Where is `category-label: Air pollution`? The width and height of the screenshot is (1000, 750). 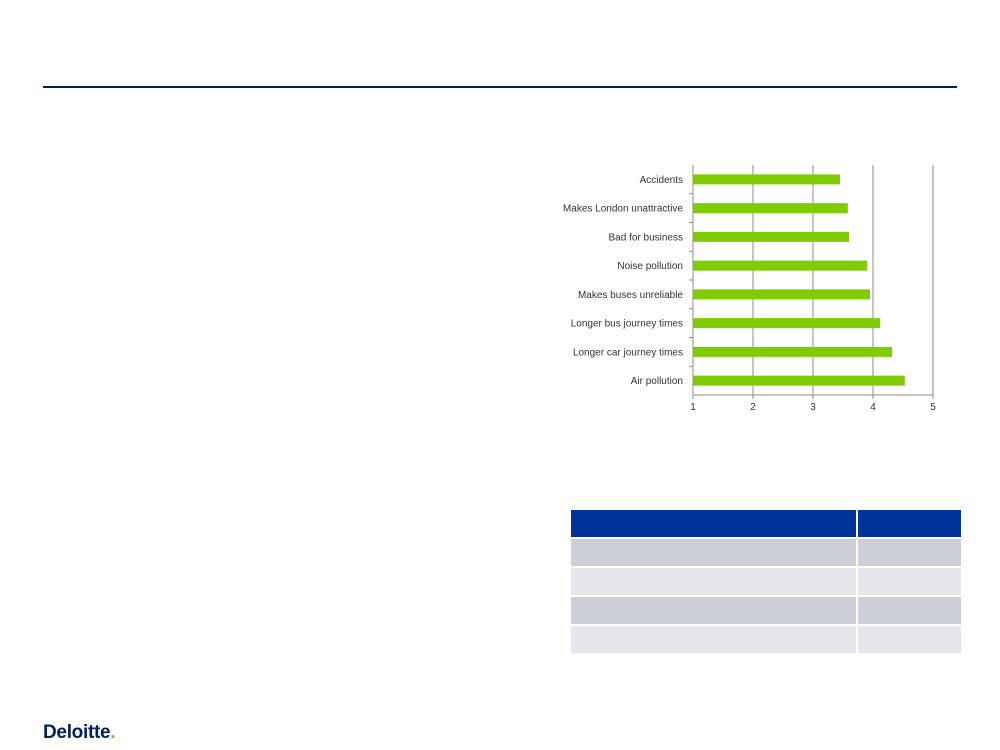
category-label: Air pollution is located at coordinates (657, 381).